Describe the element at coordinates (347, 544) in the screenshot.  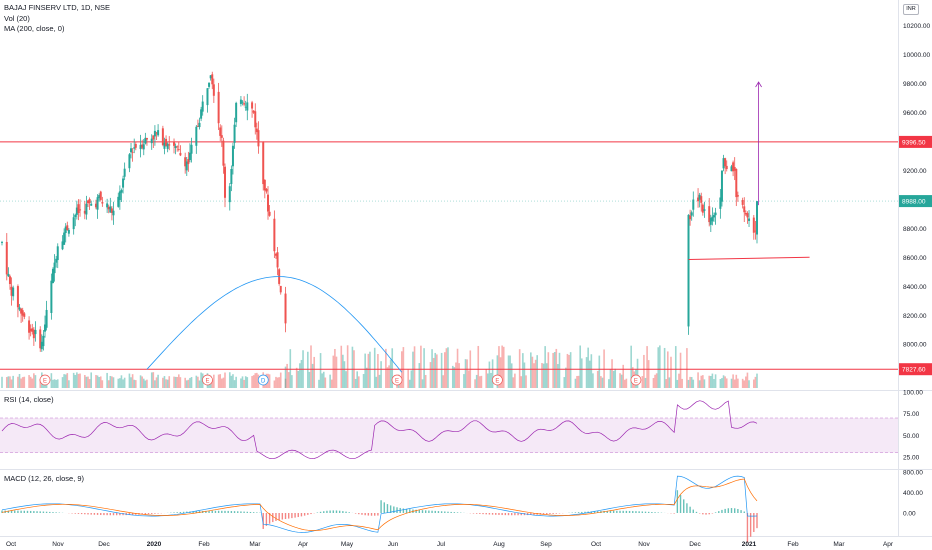
I see `time-tick-label: May` at that location.